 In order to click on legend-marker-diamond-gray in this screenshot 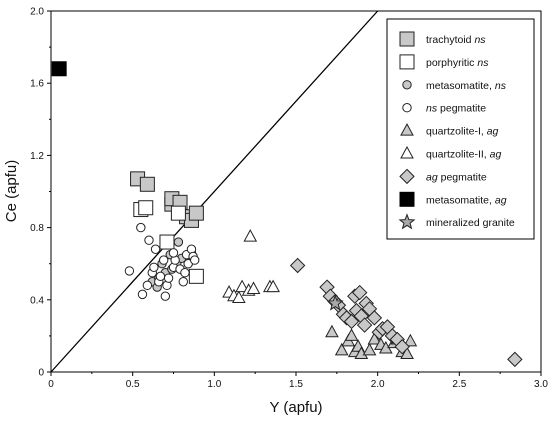, I will do `click(407, 176)`.